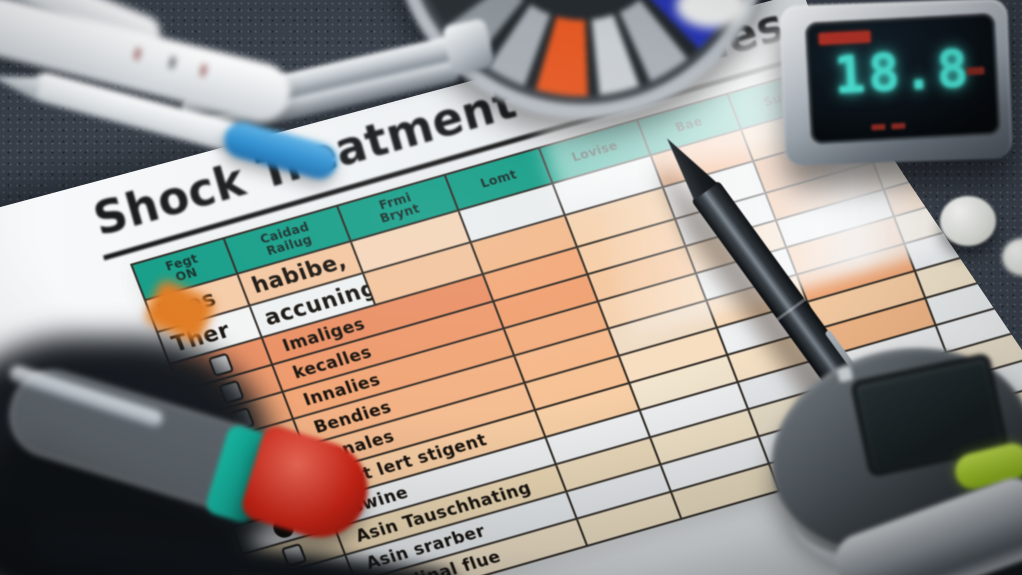 The height and width of the screenshot is (575, 1022). What do you see at coordinates (844, 38) in the screenshot?
I see `meter-brand-label` at bounding box center [844, 38].